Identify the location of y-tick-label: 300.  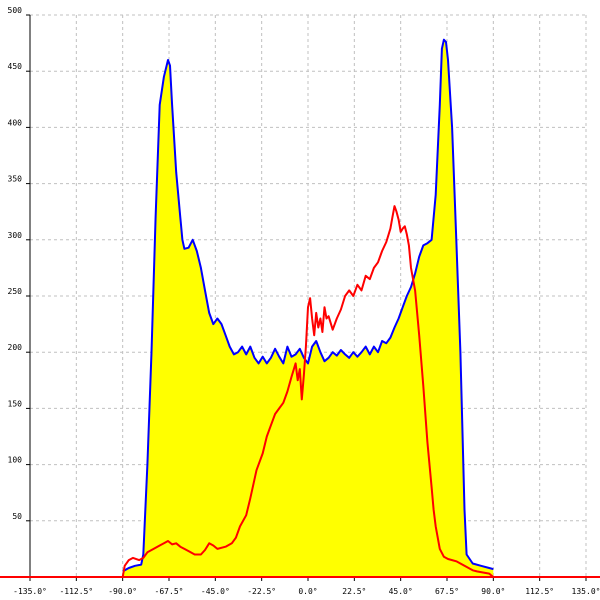
(15, 235).